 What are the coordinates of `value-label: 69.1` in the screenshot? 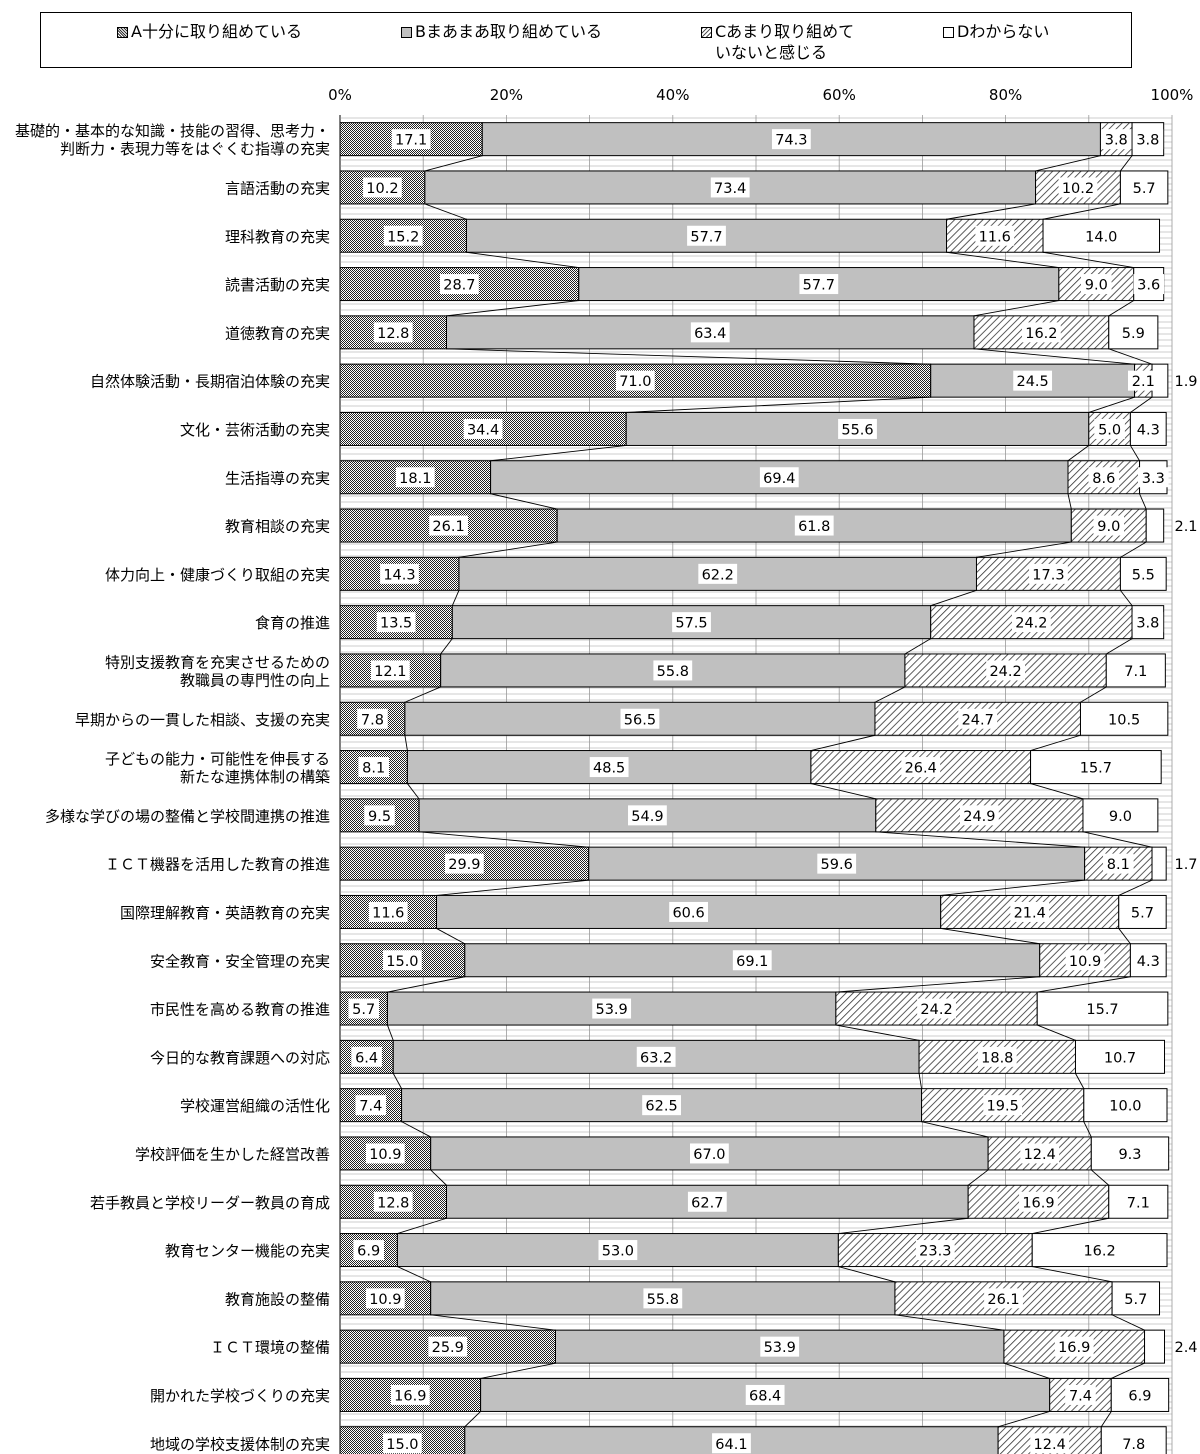 It's located at (752, 962).